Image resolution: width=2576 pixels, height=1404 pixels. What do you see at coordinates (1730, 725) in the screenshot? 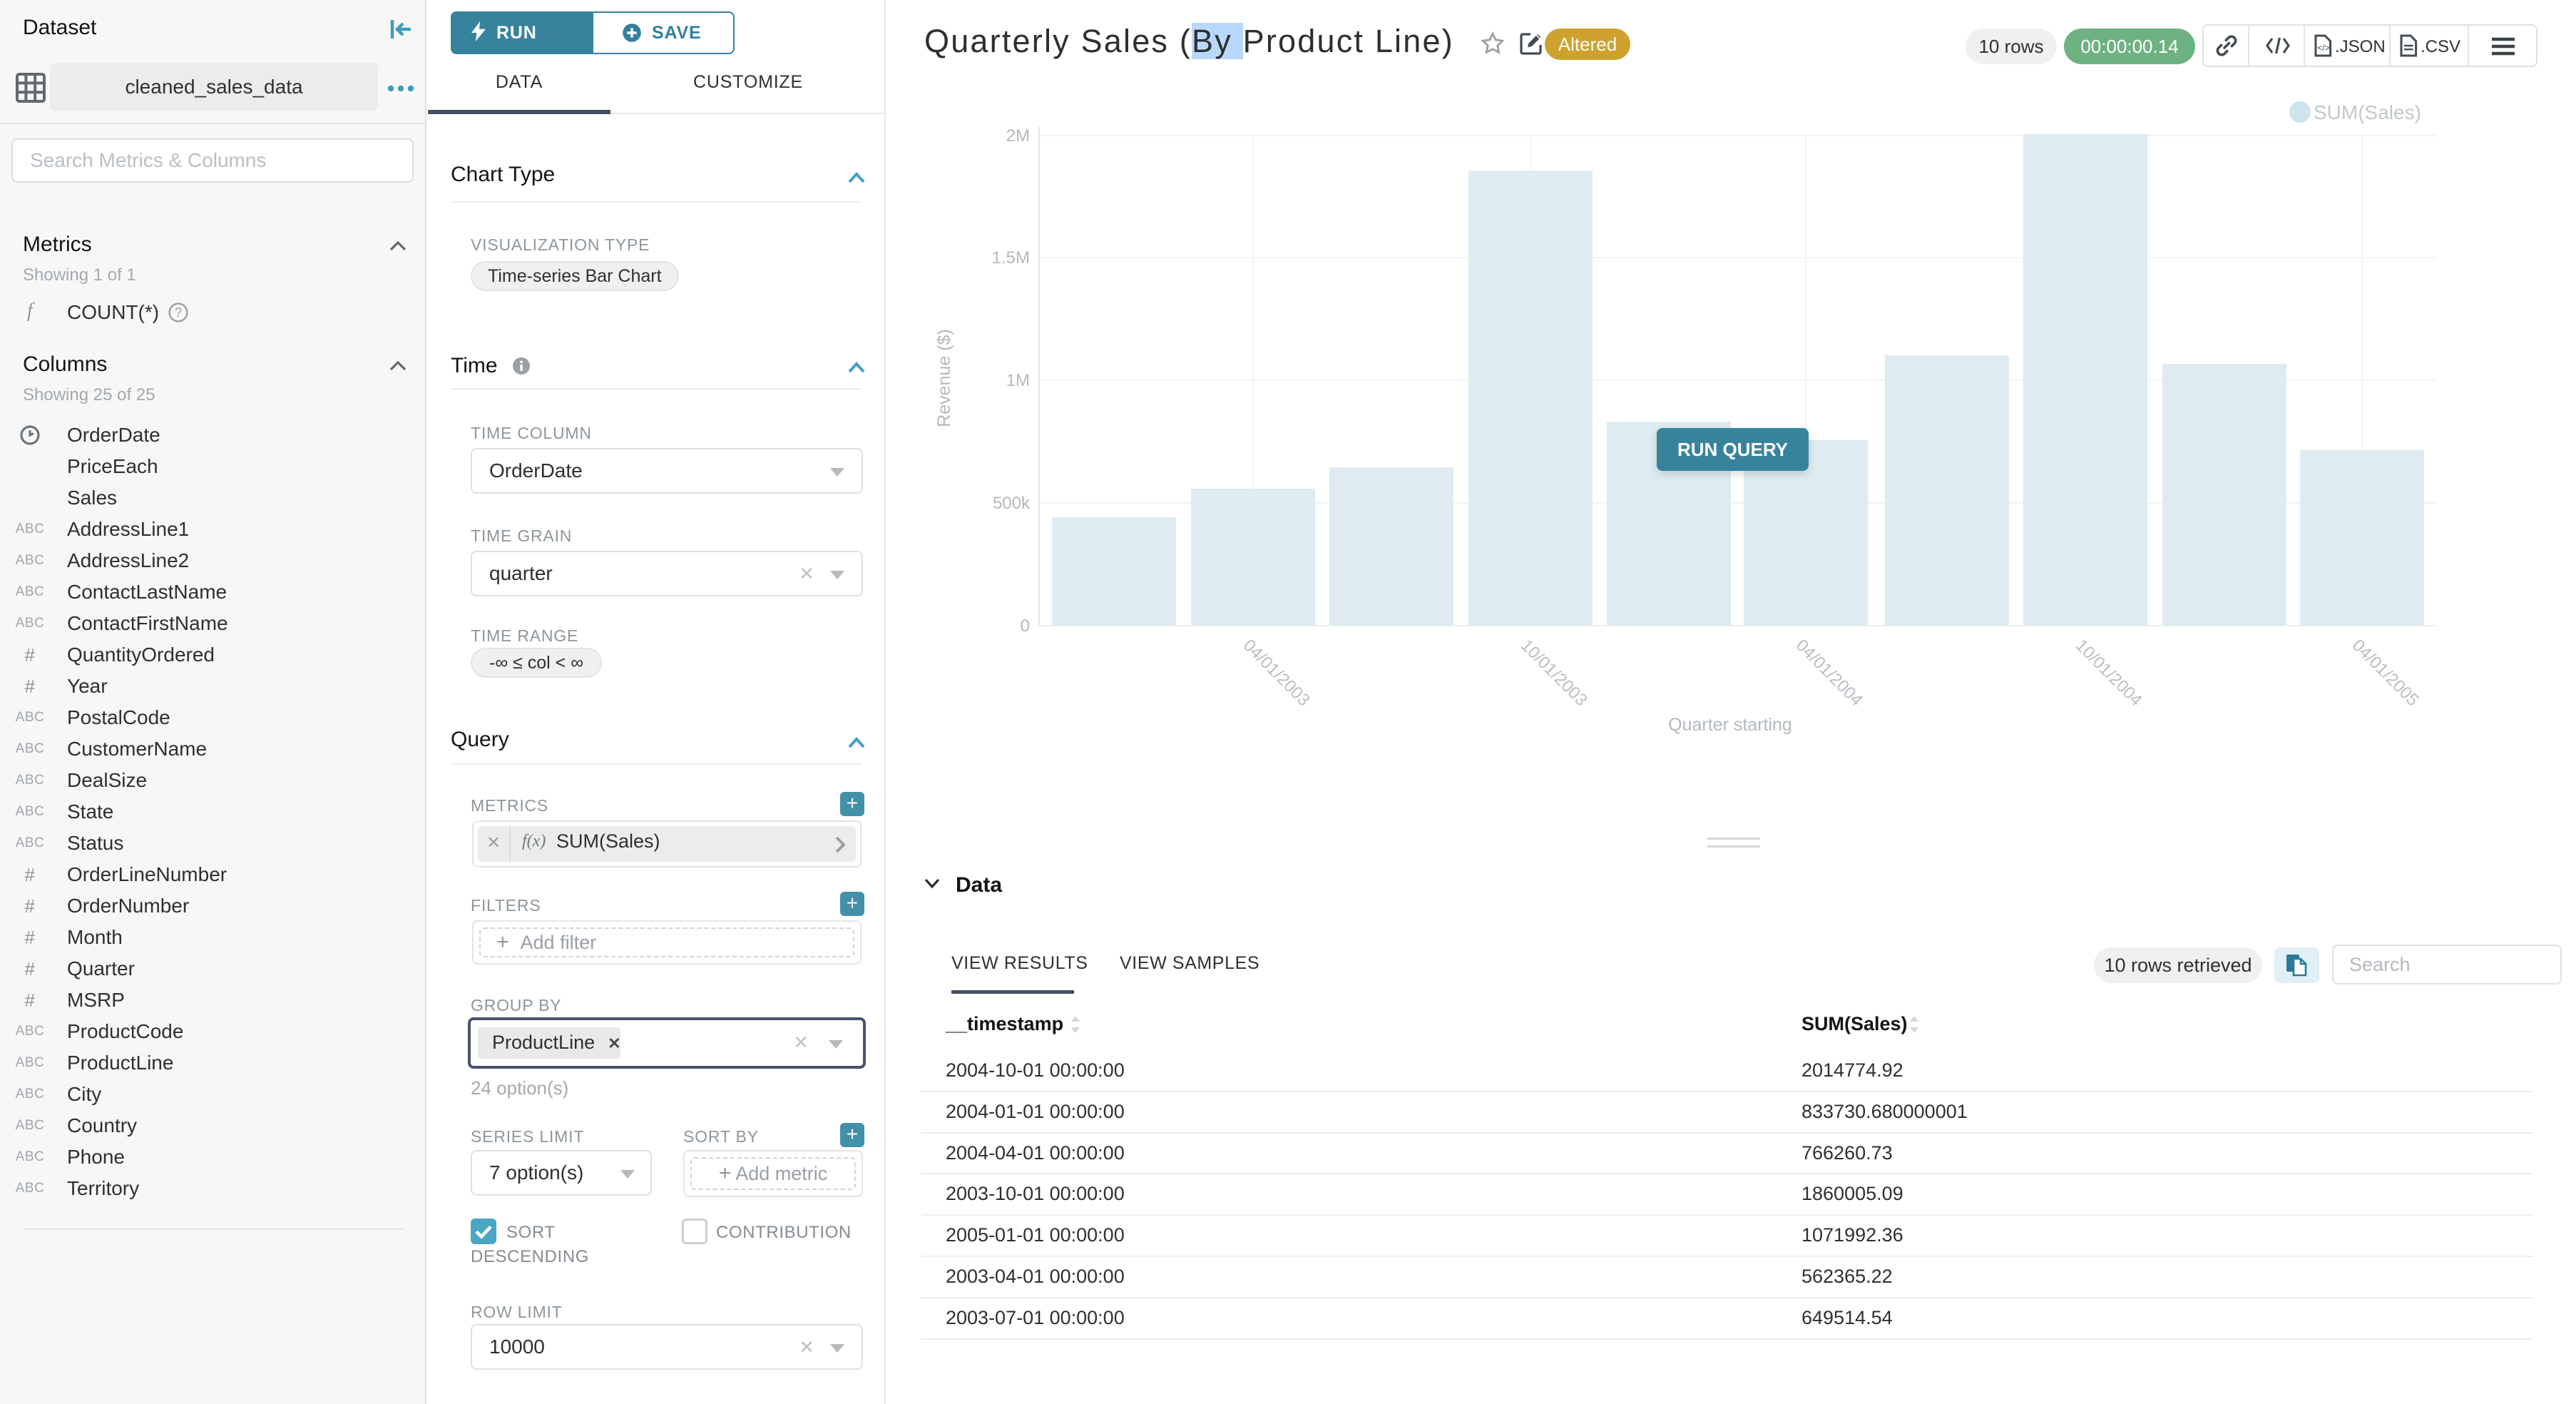
I see `svg-text: Quarter starting` at bounding box center [1730, 725].